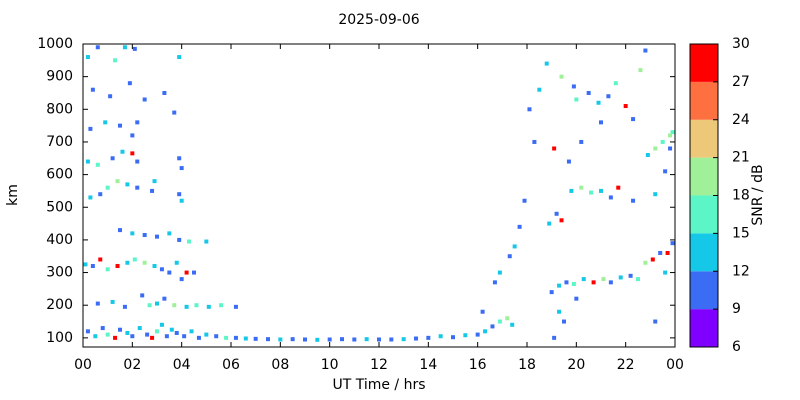 The height and width of the screenshot is (400, 800). I want to click on x-tick-label: 06, so click(231, 365).